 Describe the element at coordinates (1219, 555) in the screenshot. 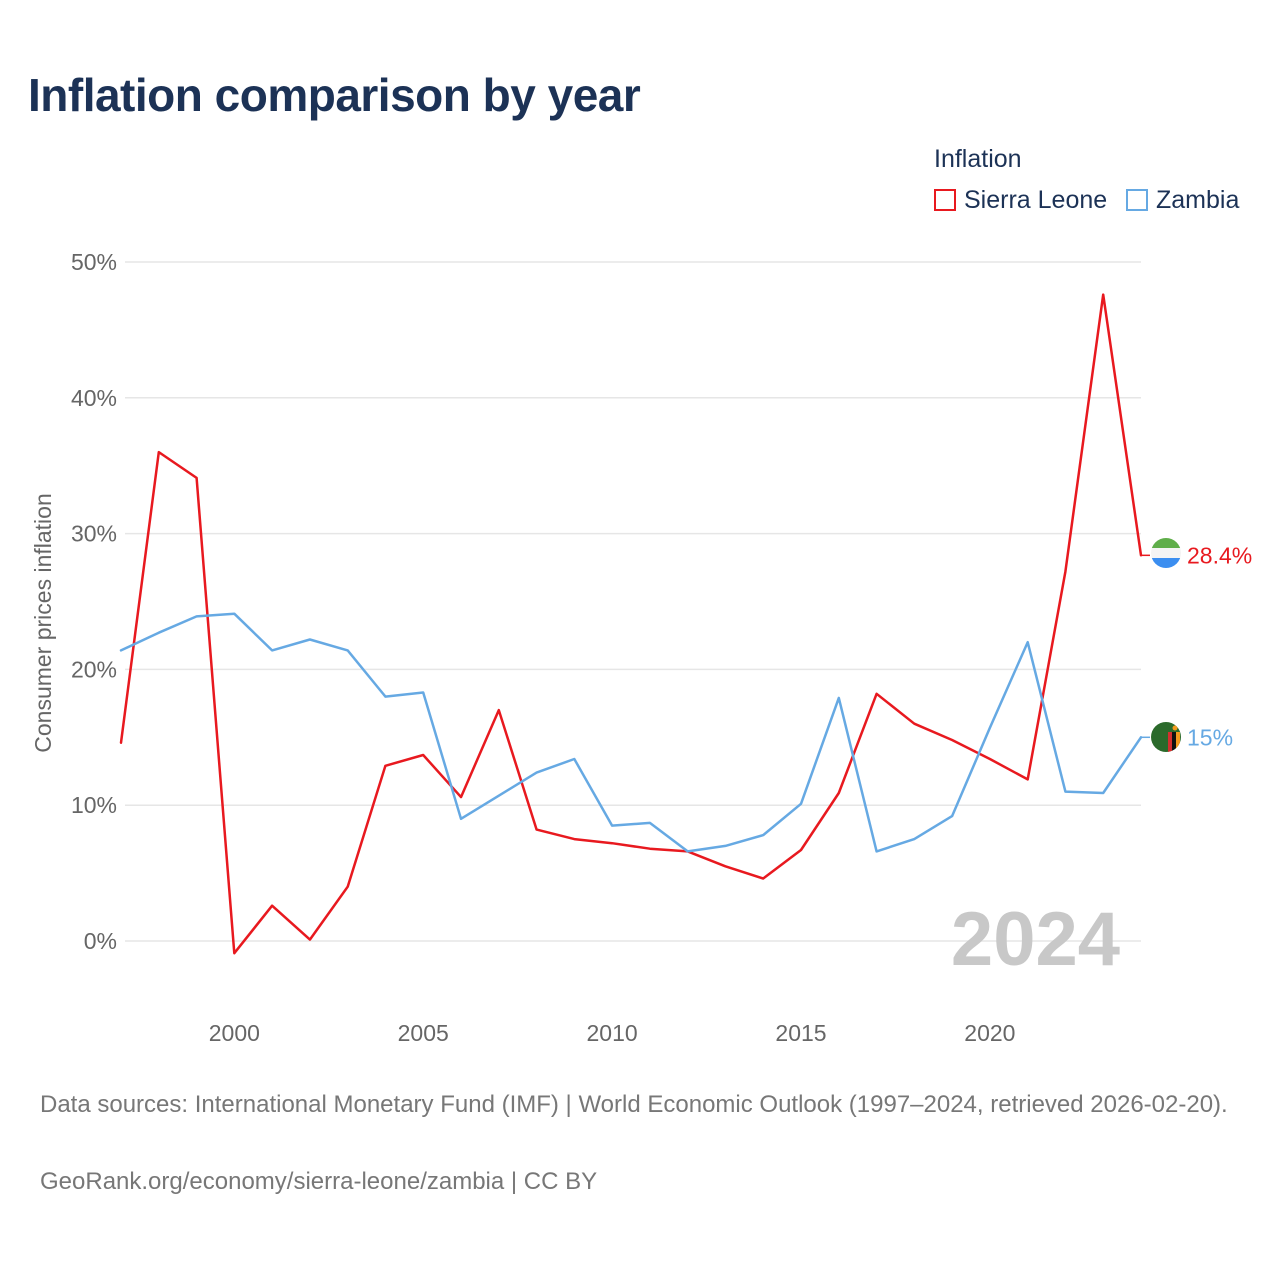

I see `end-value-label: 28.4%` at that location.